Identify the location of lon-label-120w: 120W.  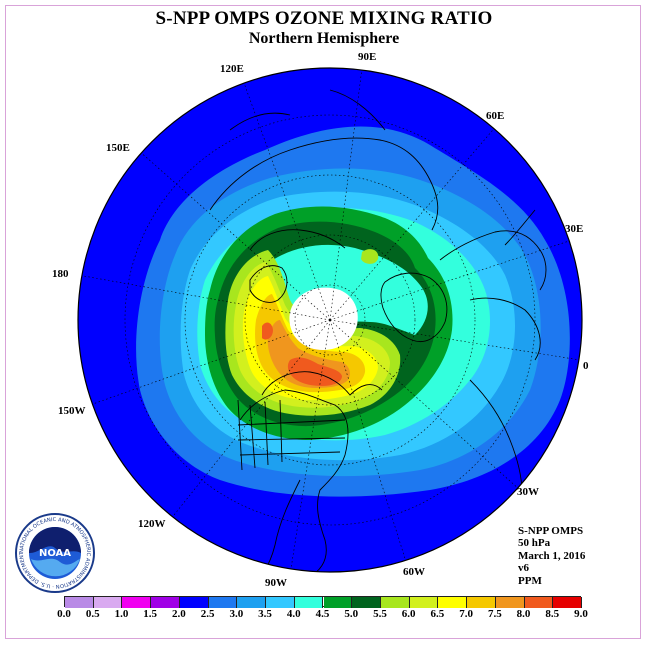
(152, 524).